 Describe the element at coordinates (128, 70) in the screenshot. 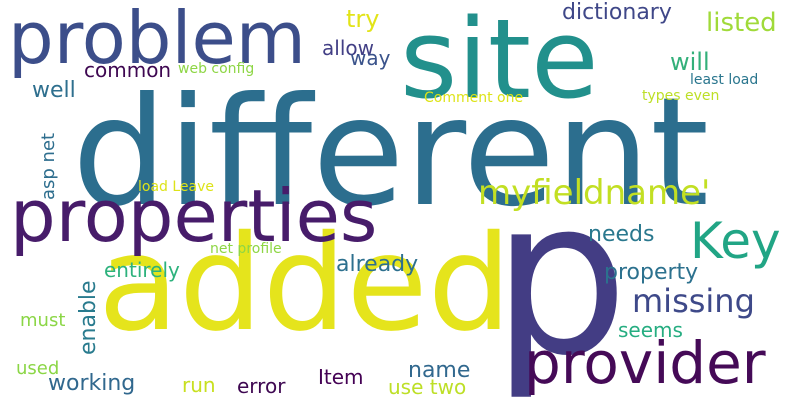

I see `word: common` at that location.